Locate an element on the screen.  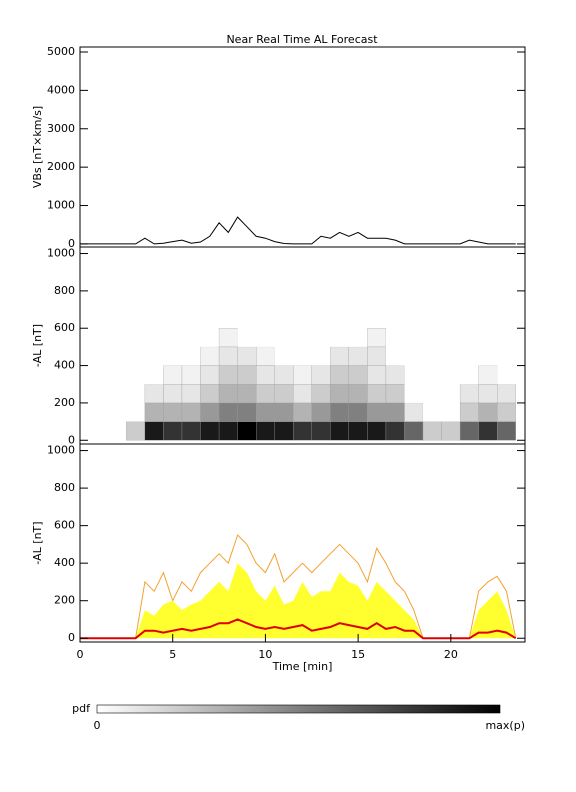
chart-title: Near Real Time AL Forecast is located at coordinates (302, 39).